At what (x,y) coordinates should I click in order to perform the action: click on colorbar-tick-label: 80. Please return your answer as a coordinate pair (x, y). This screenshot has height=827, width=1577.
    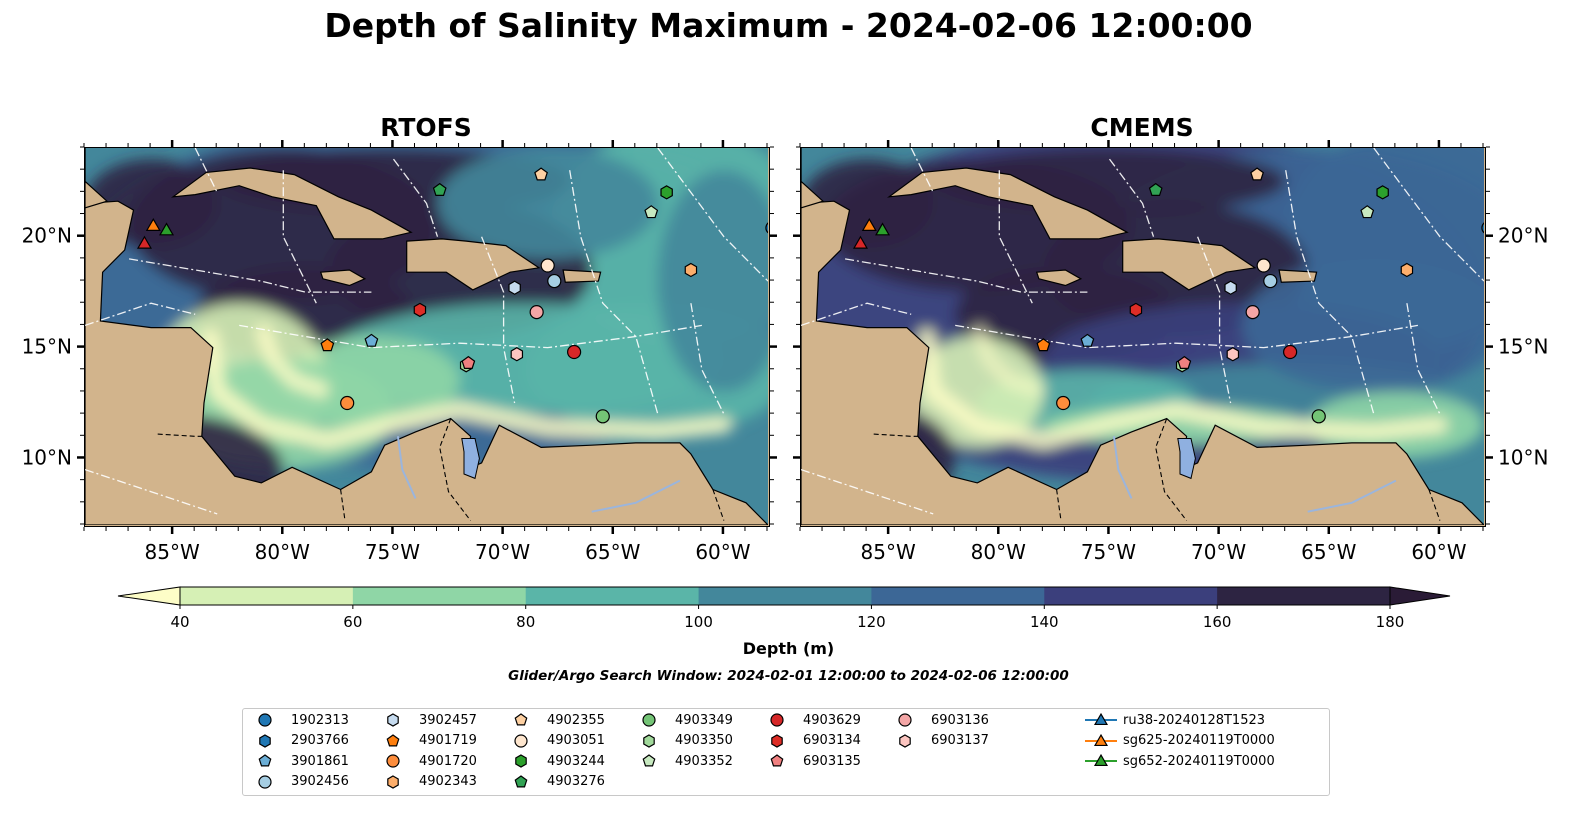
    Looking at the image, I should click on (525, 622).